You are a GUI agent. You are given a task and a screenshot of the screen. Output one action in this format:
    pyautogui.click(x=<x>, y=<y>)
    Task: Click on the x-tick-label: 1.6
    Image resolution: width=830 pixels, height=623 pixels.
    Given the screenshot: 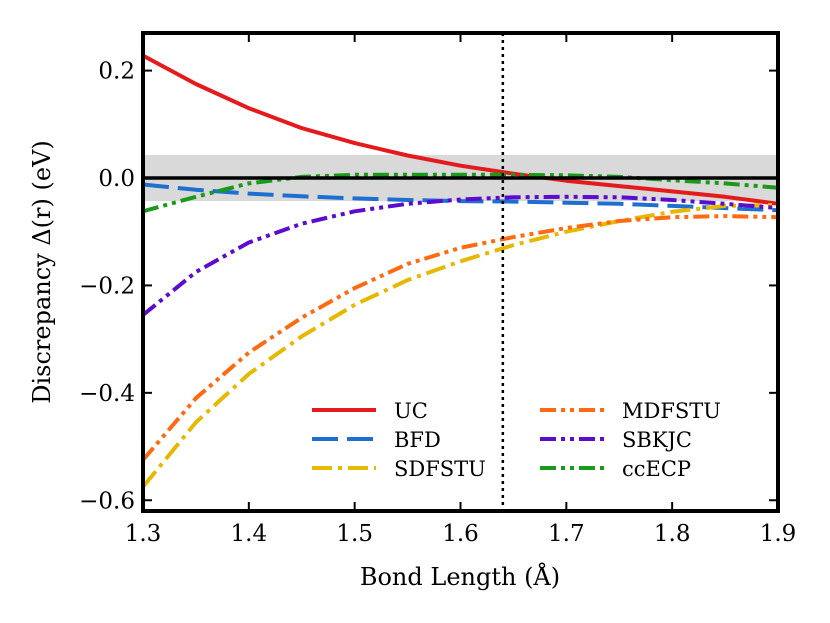 What is the action you would take?
    pyautogui.click(x=460, y=534)
    